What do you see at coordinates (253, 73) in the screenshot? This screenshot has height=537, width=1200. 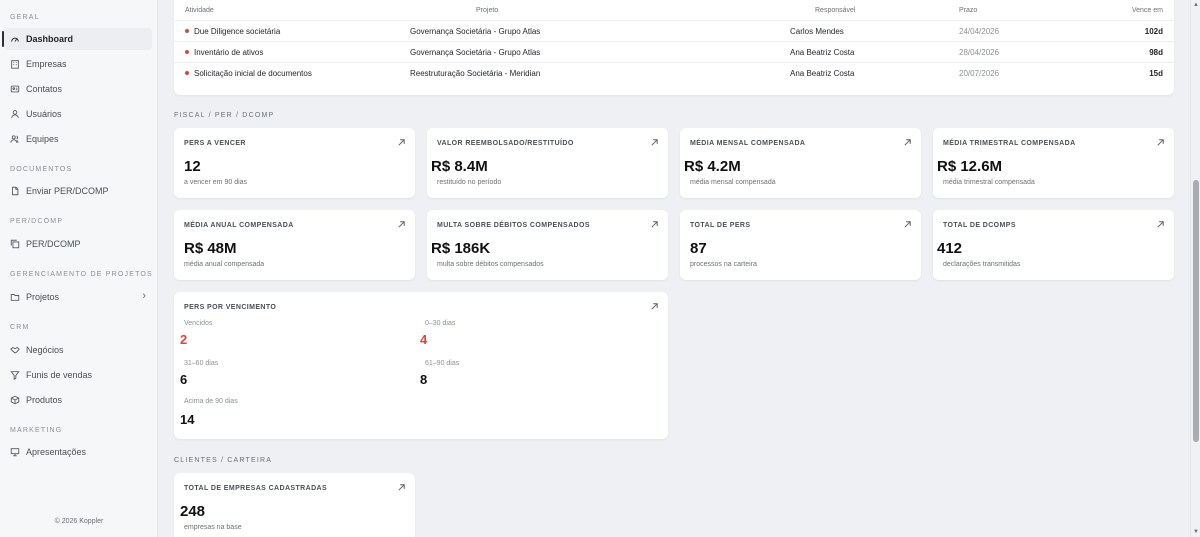 I see `cell-atividade: Solicitação inicial de documentos` at bounding box center [253, 73].